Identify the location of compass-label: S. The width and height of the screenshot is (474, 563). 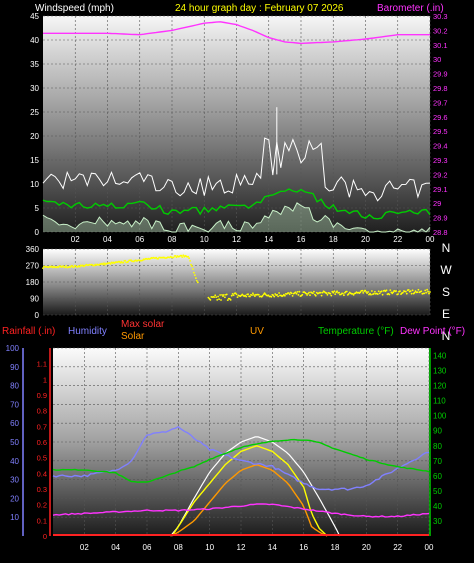
(446, 292).